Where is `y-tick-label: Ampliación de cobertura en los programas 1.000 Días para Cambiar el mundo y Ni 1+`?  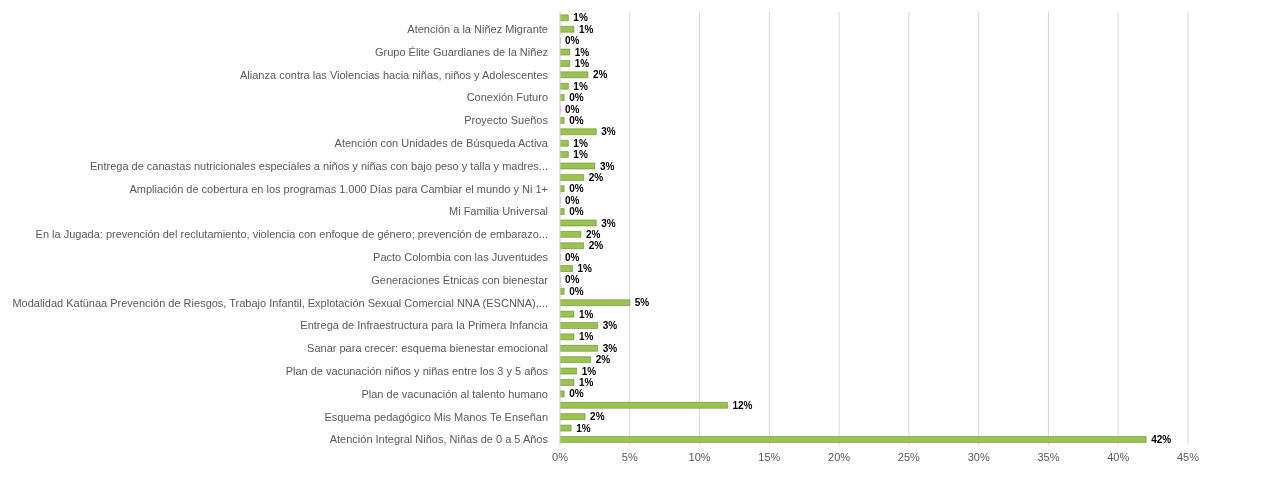
y-tick-label: Ampliación de cobertura en los programas 1.000 Días para Cambiar el mundo y Ni 1+ is located at coordinates (338, 188).